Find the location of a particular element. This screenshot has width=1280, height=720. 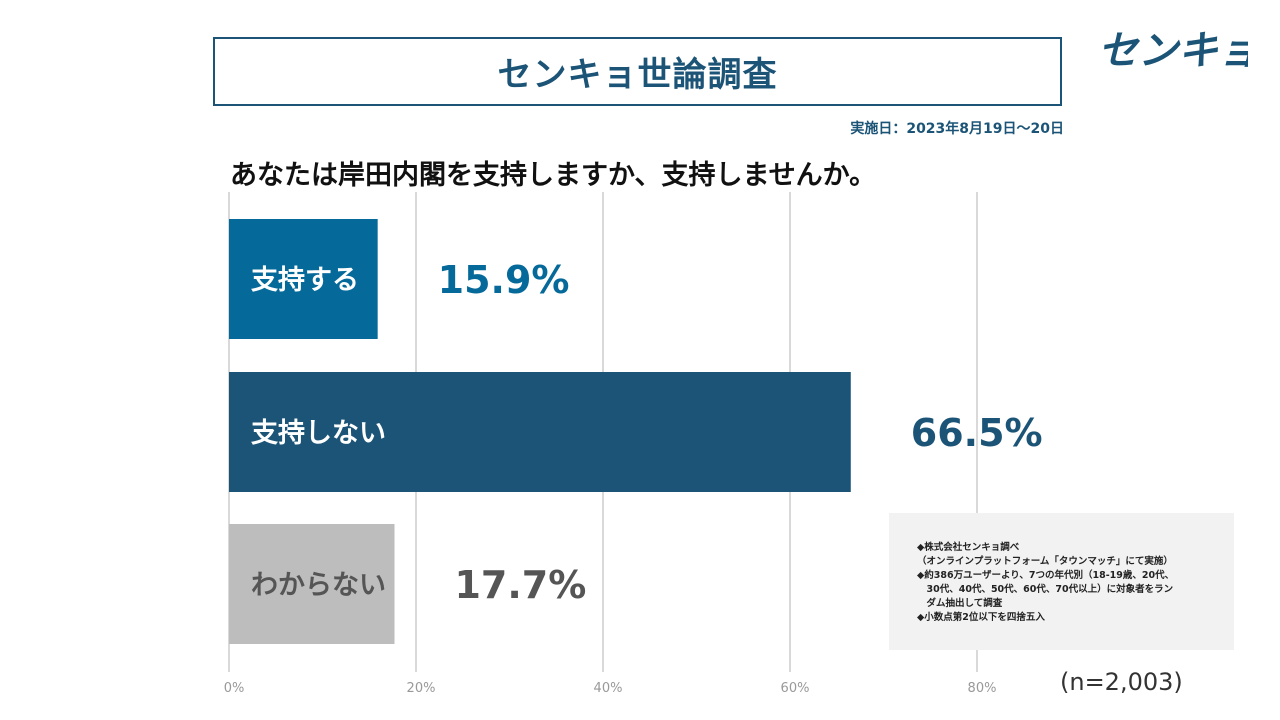

survey-date: 実施日：2023年8月19日～20日 is located at coordinates (957, 129).